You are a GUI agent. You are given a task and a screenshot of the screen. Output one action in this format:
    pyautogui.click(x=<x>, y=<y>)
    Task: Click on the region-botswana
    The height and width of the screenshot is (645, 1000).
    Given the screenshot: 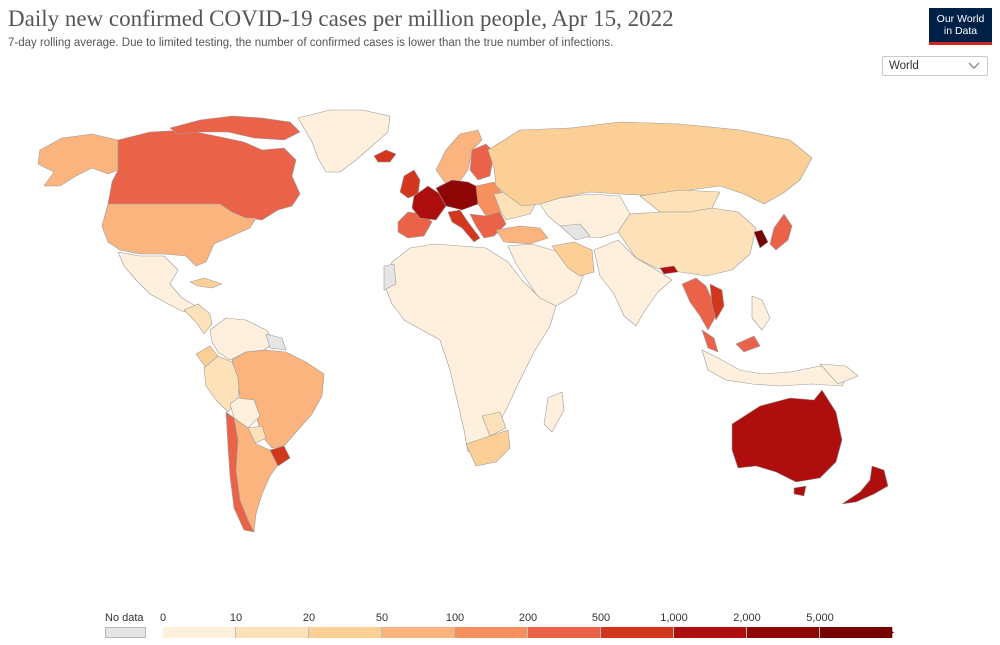 What is the action you would take?
    pyautogui.click(x=494, y=424)
    